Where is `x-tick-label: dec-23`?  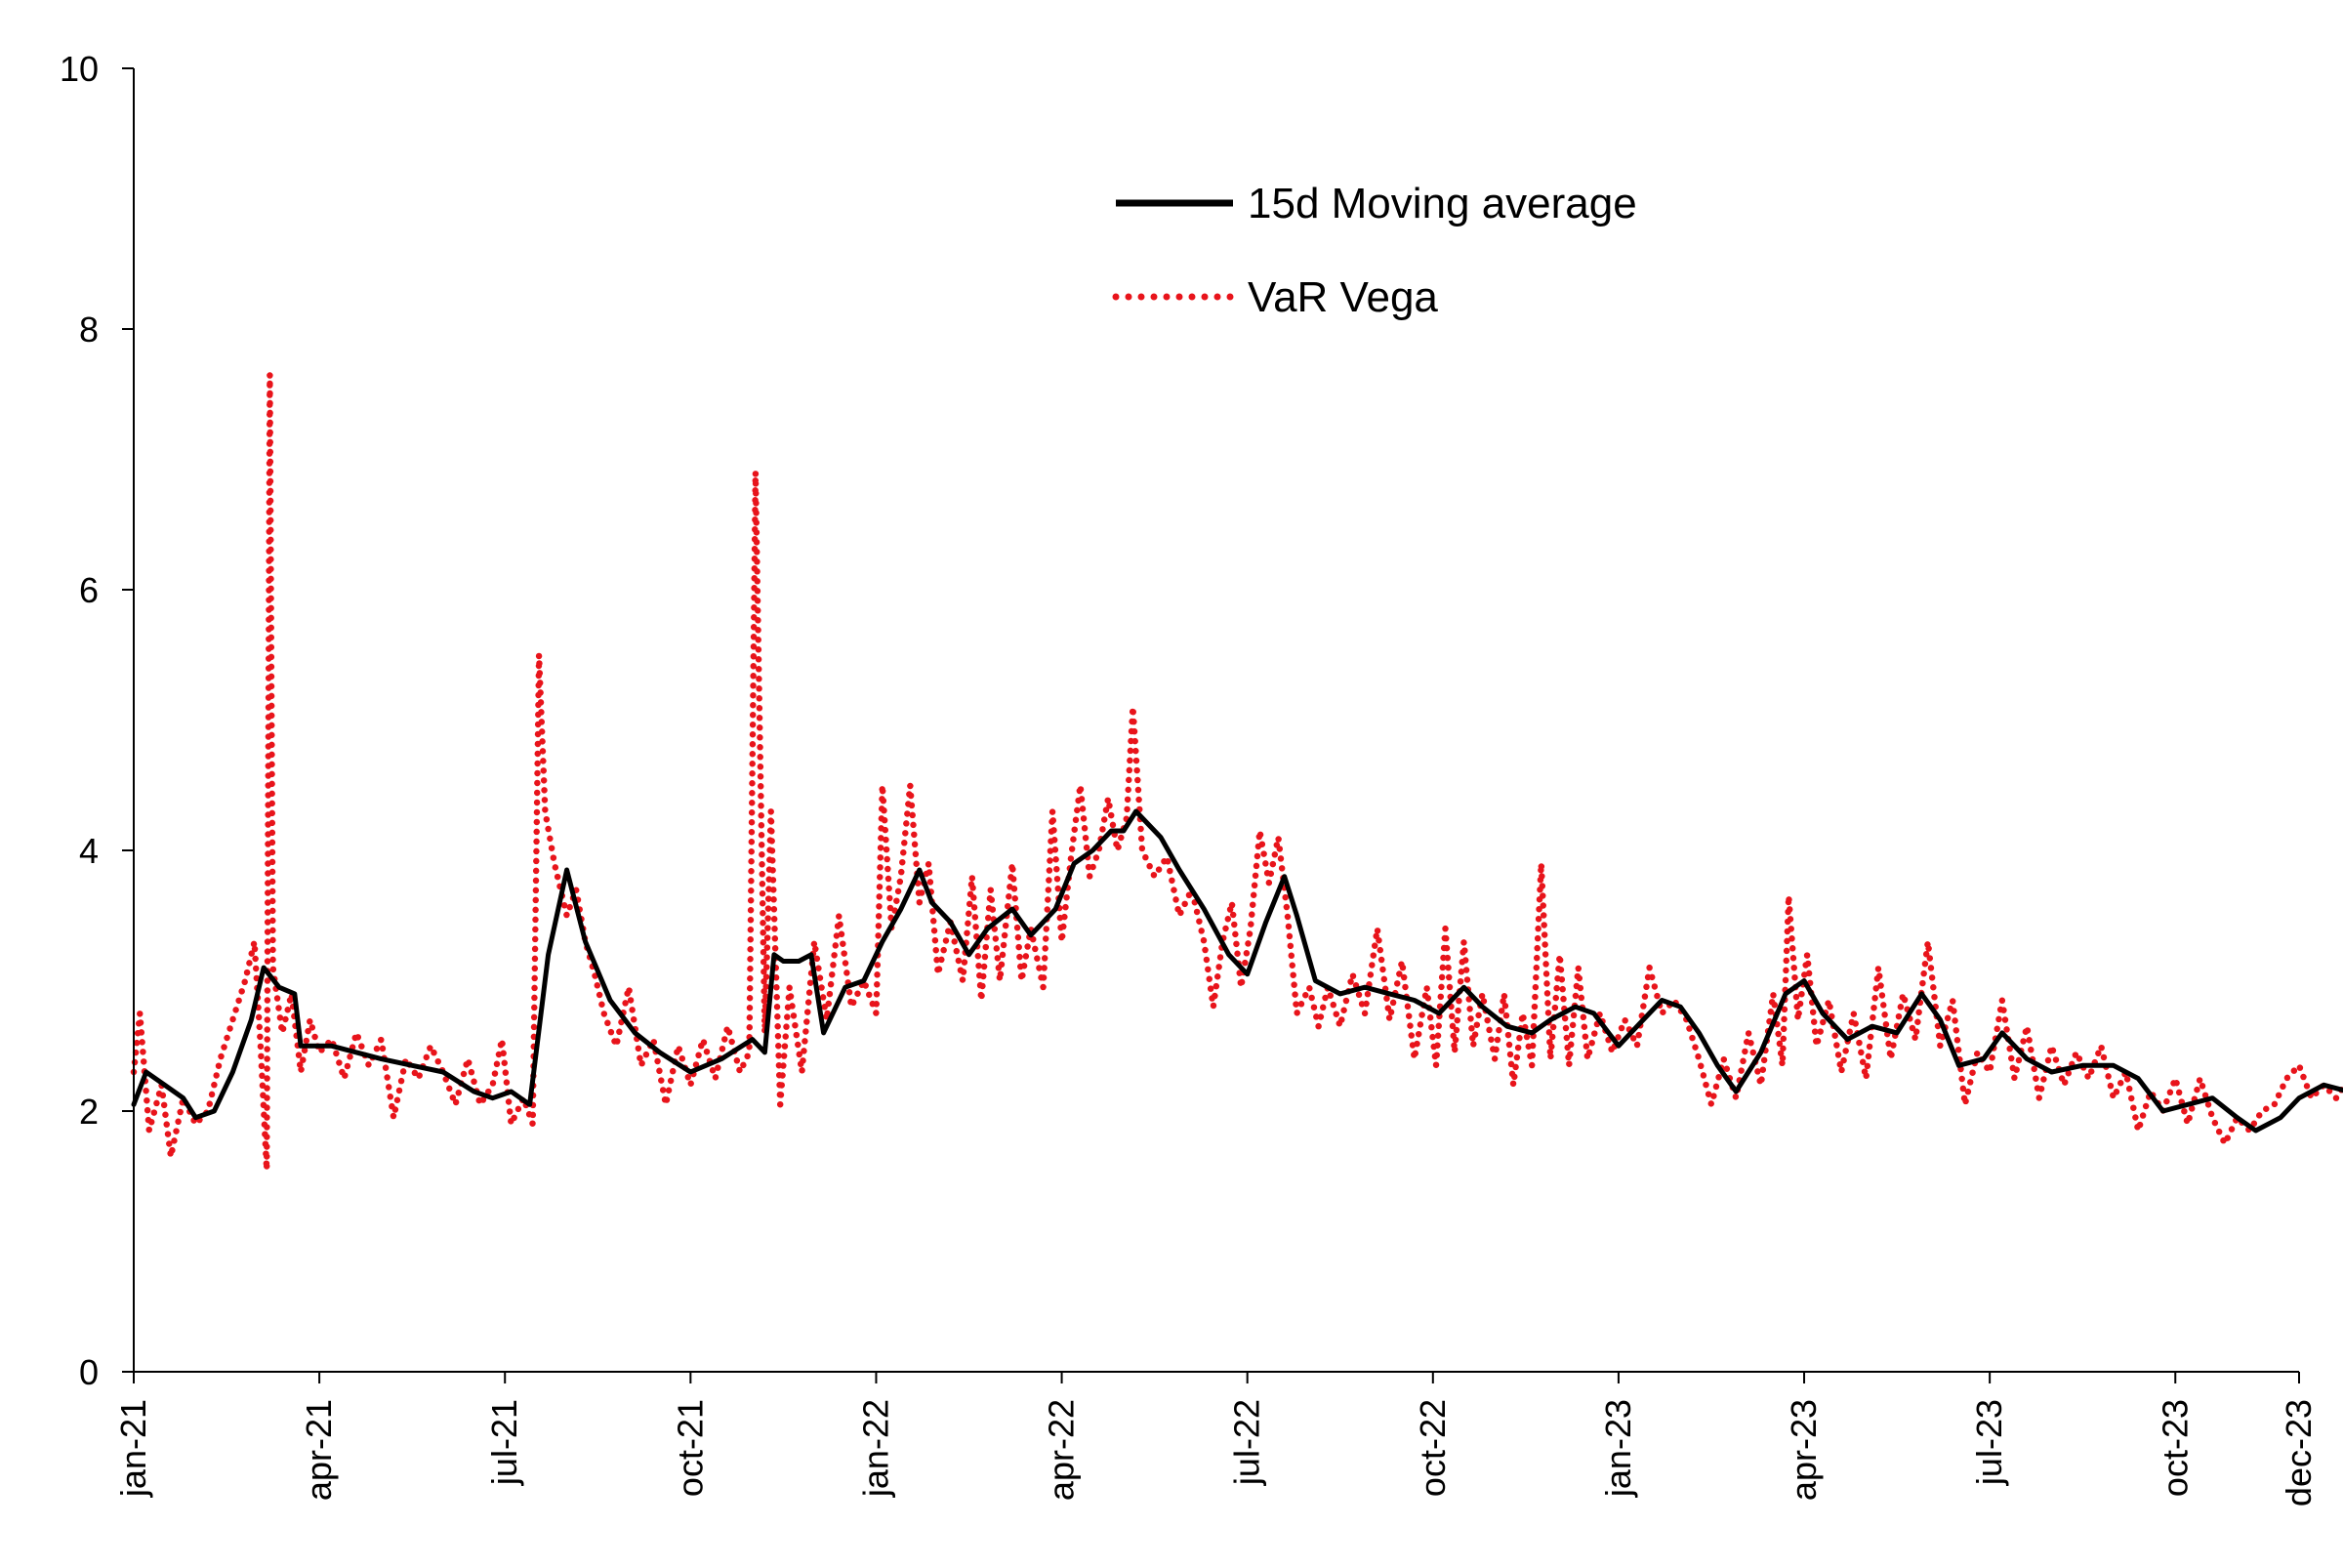 x-tick-label: dec-23 is located at coordinates (2299, 1452).